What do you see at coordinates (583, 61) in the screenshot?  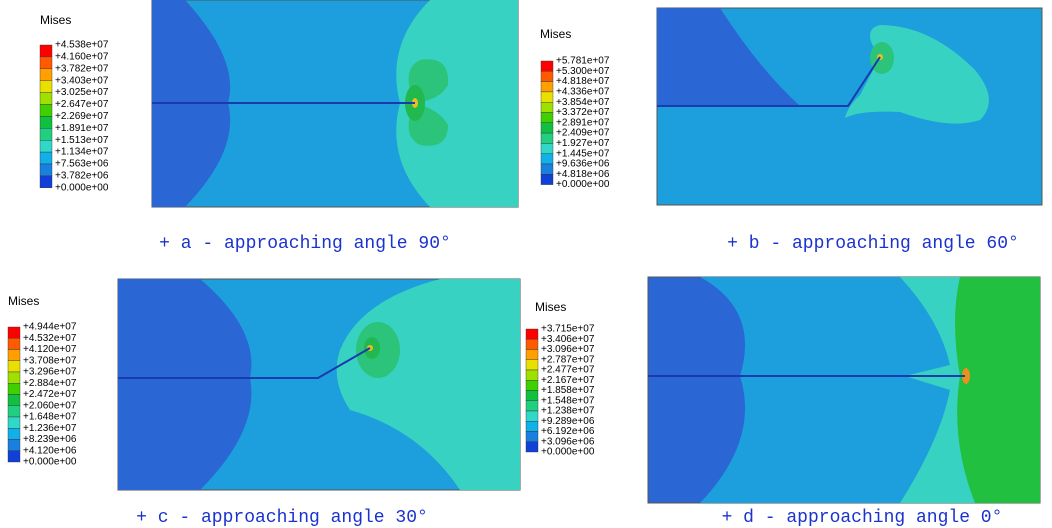 I see `legend-label: +5.781e+07` at bounding box center [583, 61].